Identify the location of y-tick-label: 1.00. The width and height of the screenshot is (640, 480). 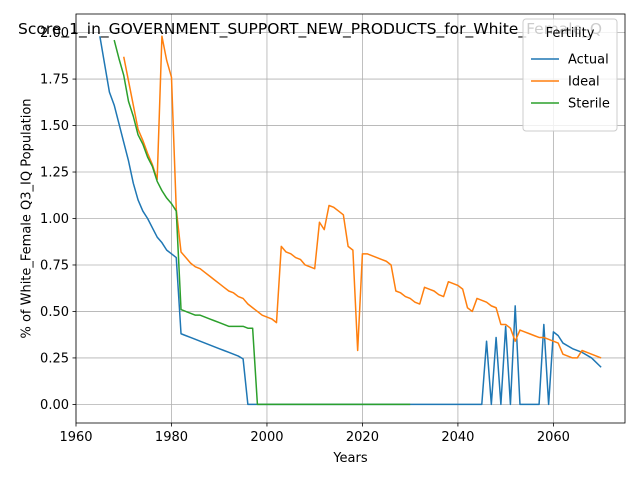
(54, 219).